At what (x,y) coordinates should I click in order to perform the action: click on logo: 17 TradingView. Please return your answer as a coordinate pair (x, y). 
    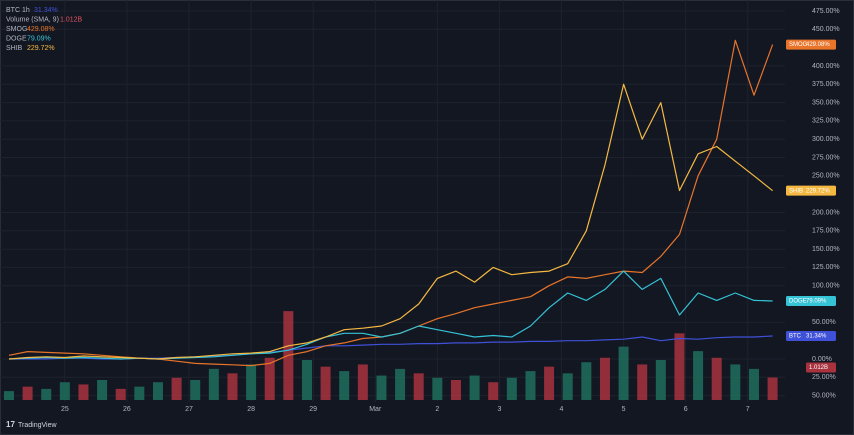
    Looking at the image, I should click on (31, 424).